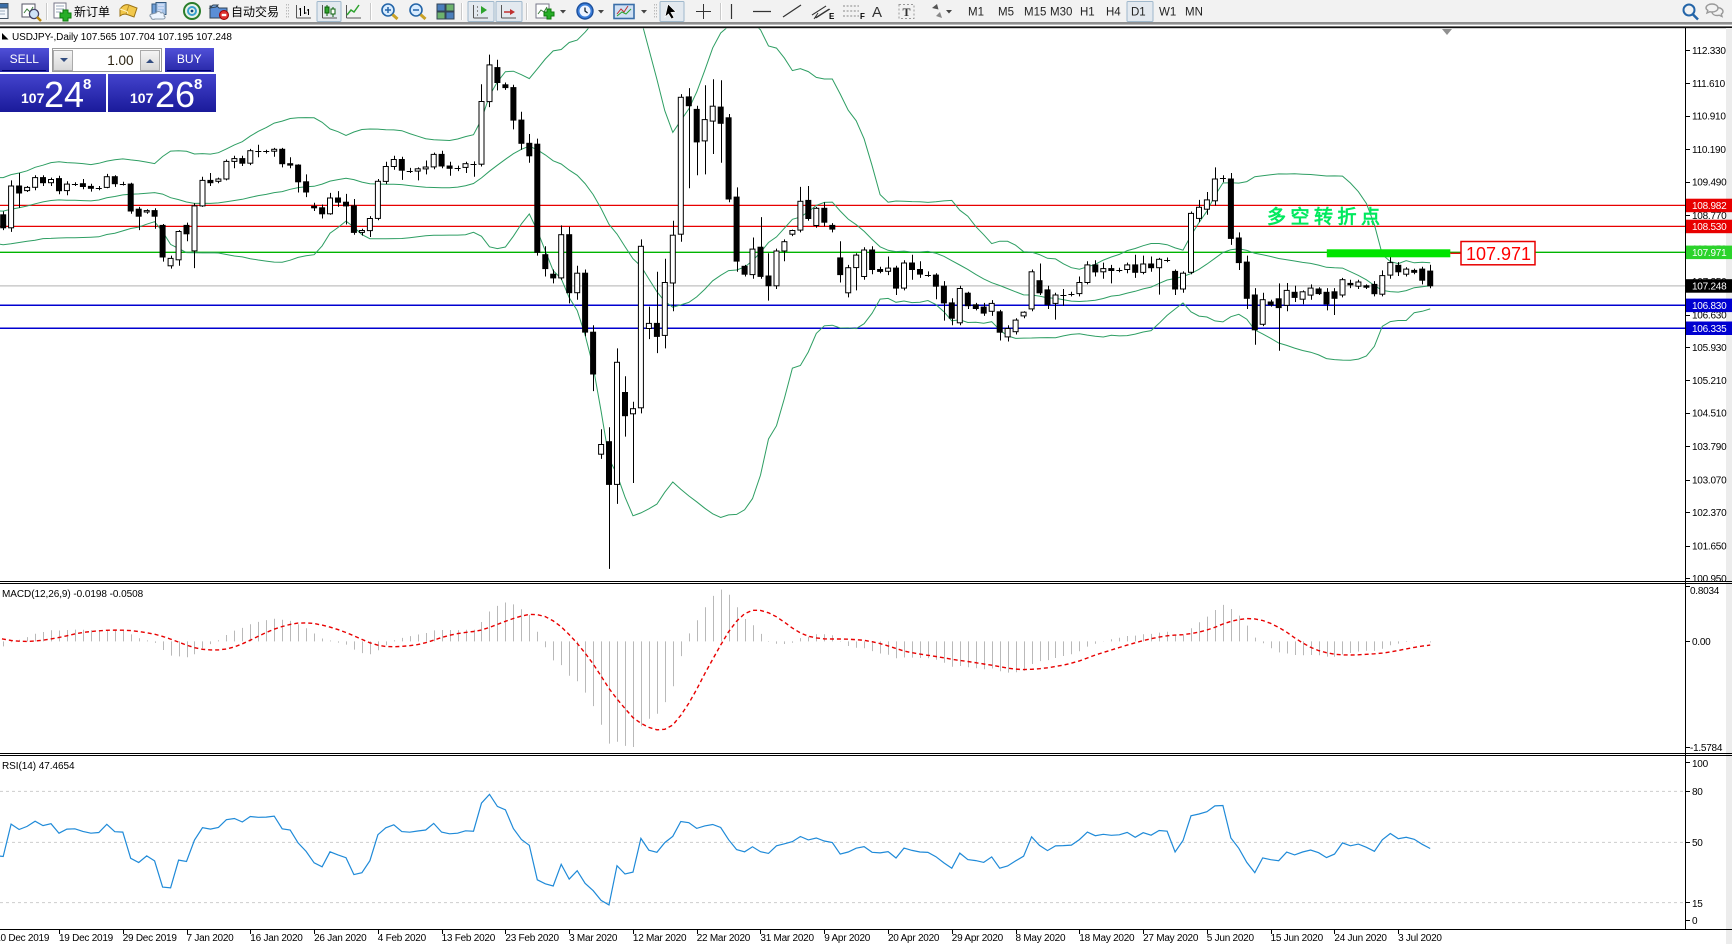 The image size is (1732, 944). What do you see at coordinates (340, 938) in the screenshot?
I see `svg-text: 26 Jan 2020` at bounding box center [340, 938].